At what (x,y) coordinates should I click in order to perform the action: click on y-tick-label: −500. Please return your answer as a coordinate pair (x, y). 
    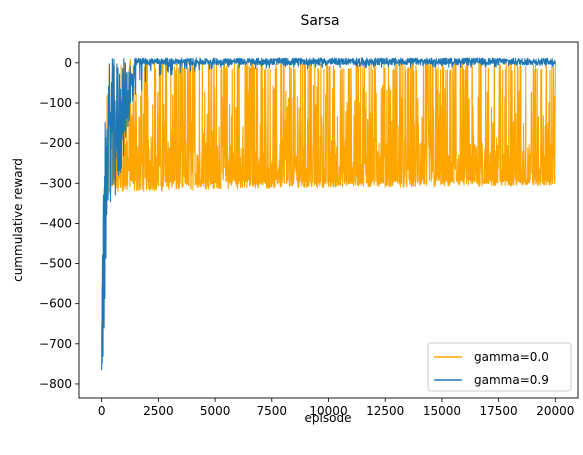
    Looking at the image, I should click on (55, 264).